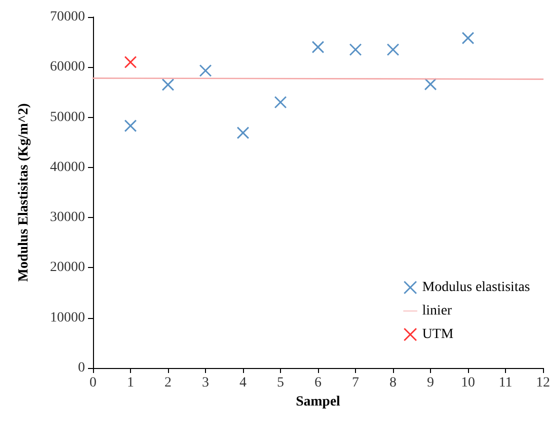 The width and height of the screenshot is (560, 423). Describe the element at coordinates (393, 383) in the screenshot. I see `x-tick-label: 8` at that location.